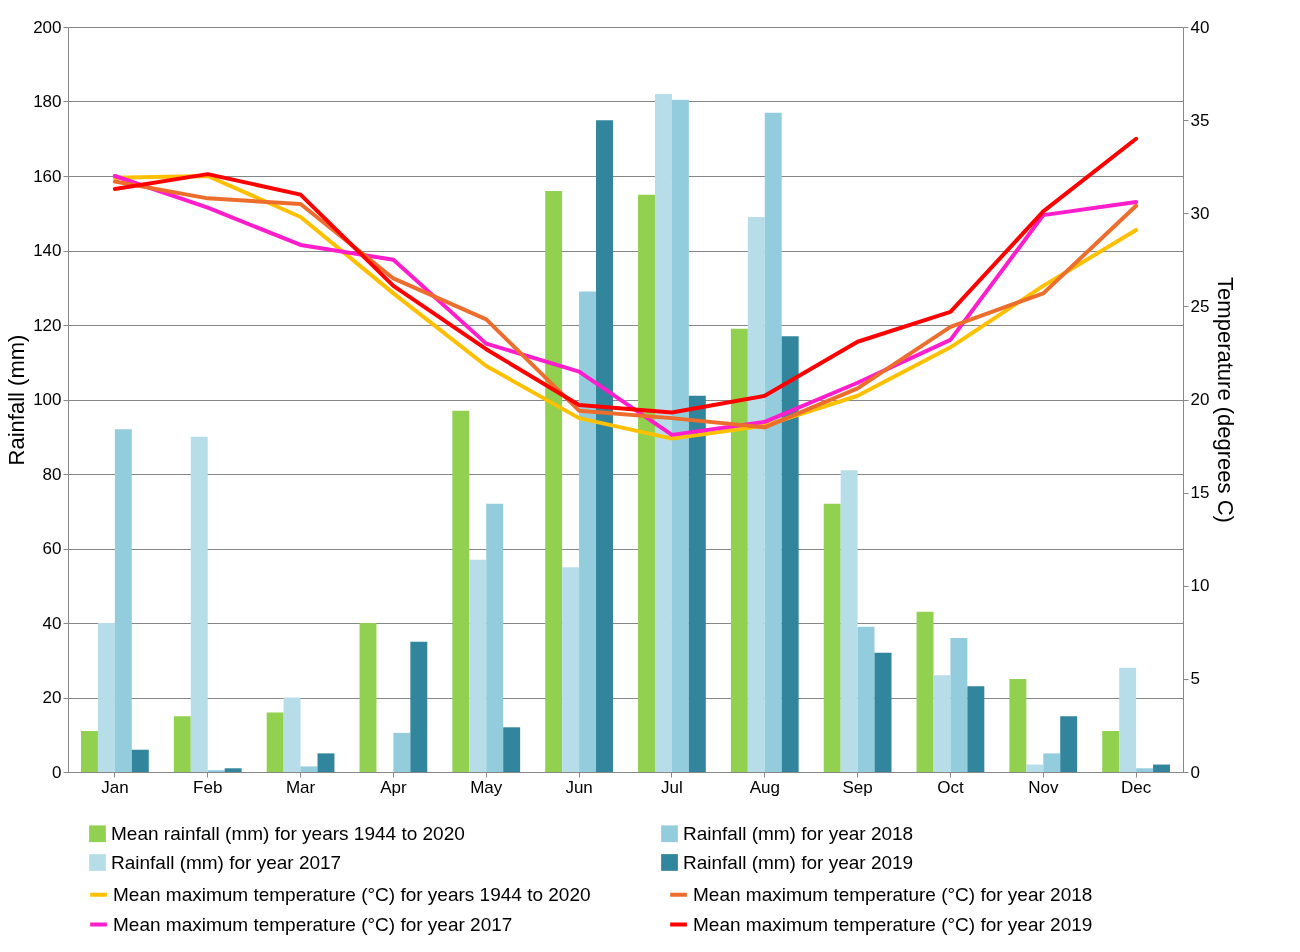 The height and width of the screenshot is (952, 1300). Describe the element at coordinates (1200, 27) in the screenshot. I see `y2-tick-label: 40` at that location.